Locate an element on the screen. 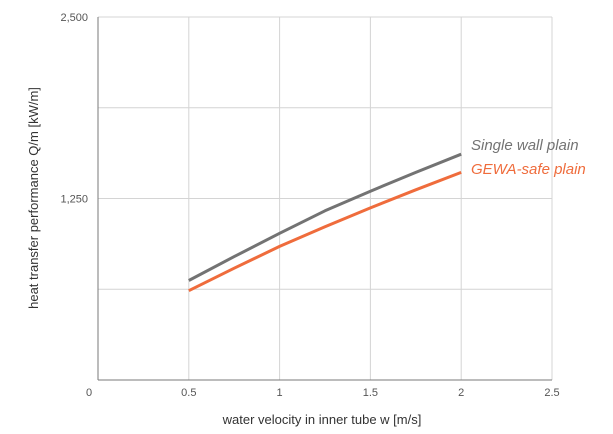 The height and width of the screenshot is (434, 613). series-lines is located at coordinates (325, 222).